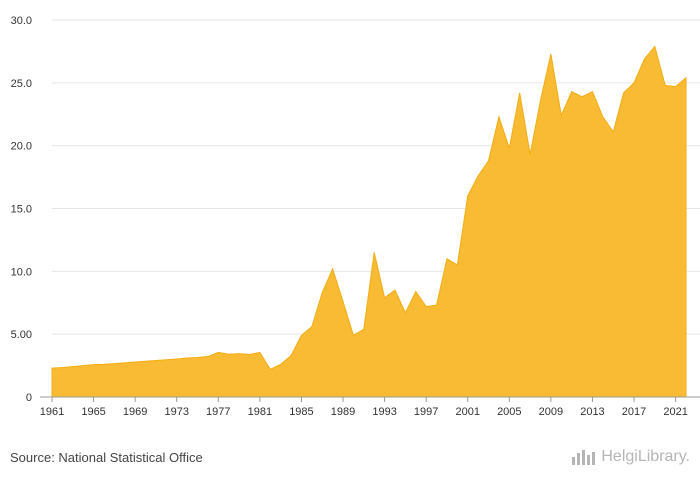  I want to click on brand-logo: HelgiLibrary., so click(630, 457).